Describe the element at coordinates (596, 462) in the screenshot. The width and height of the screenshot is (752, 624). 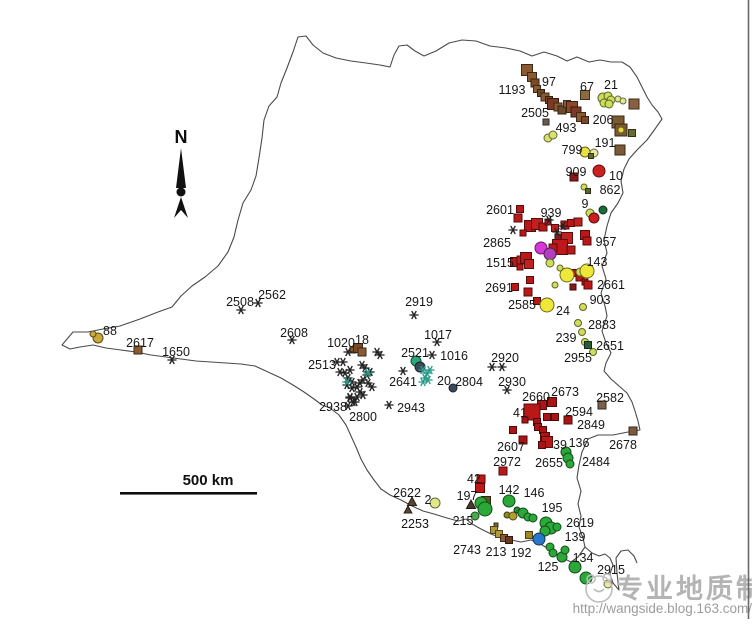
I see `sample-number-label: 2484` at that location.